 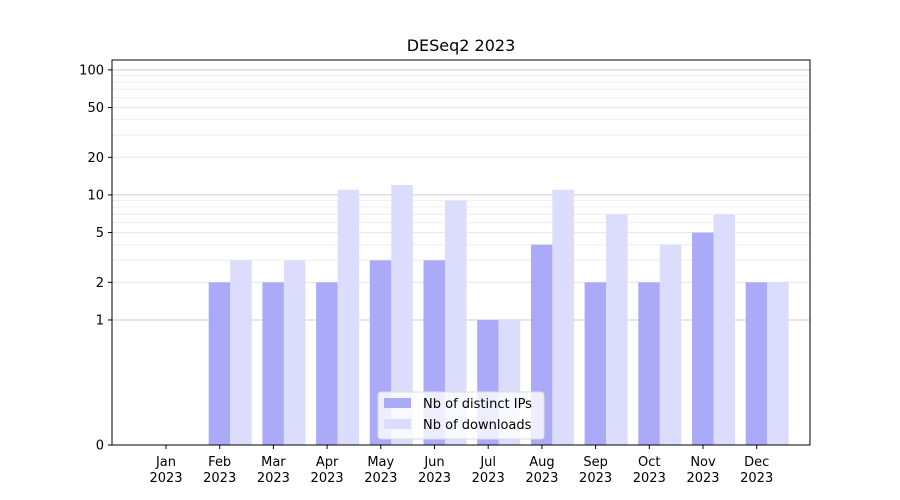 I want to click on x-tick-label: Mar 2023, so click(x=273, y=470).